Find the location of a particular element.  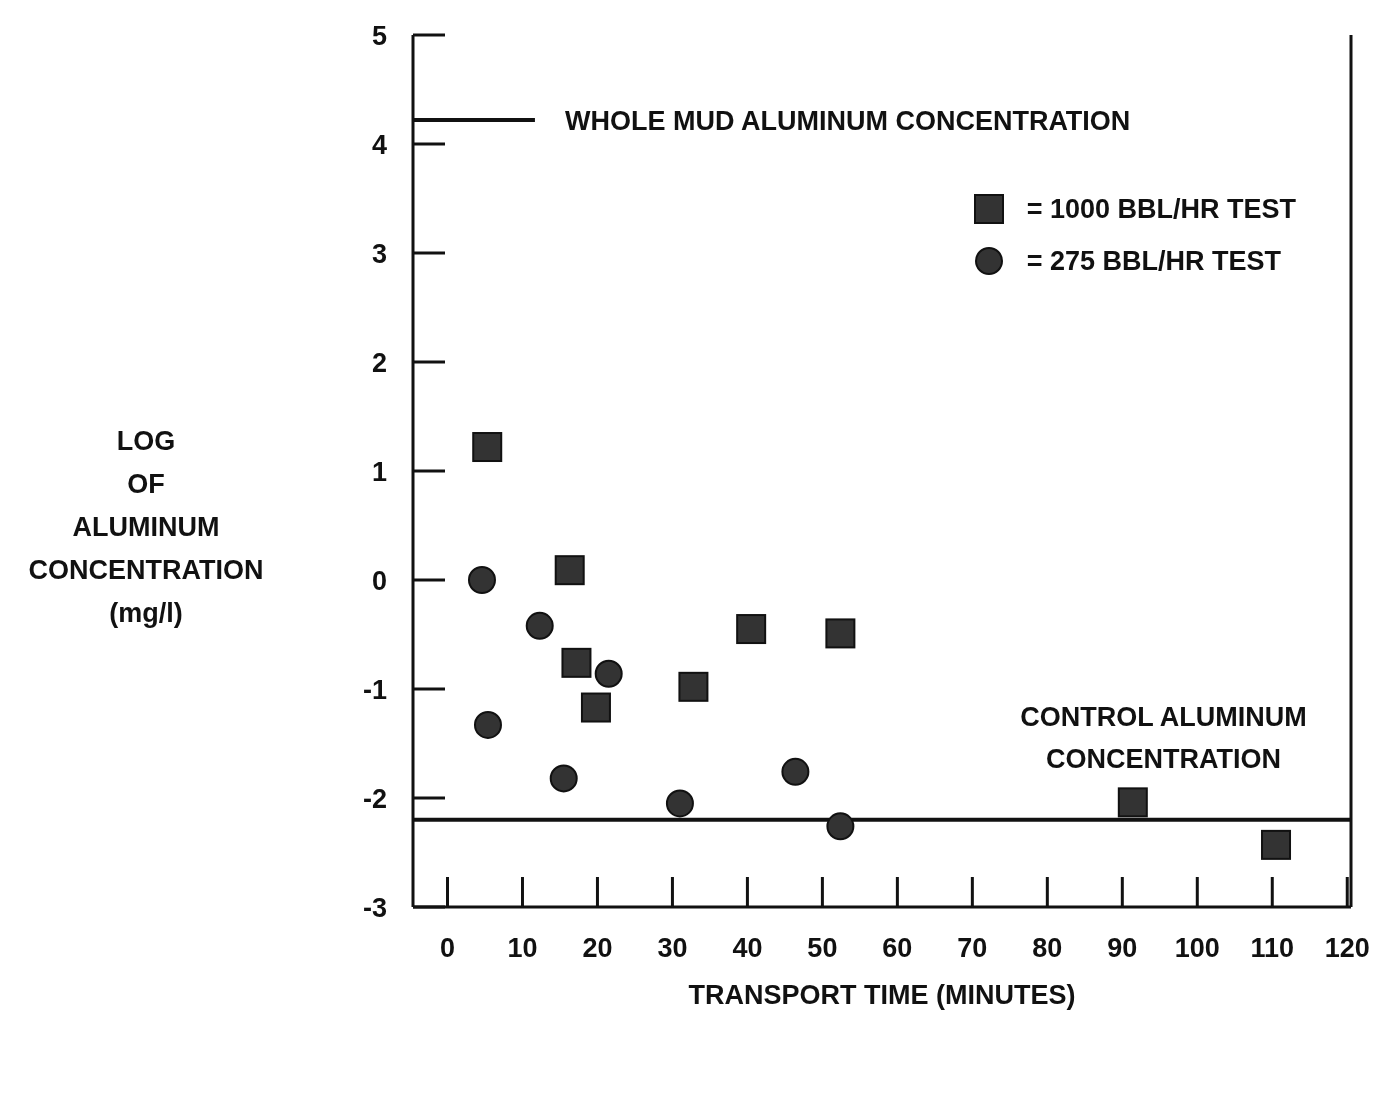

x-axis-title: TRANSPORT TIME (MINUTES) is located at coordinates (882, 995).